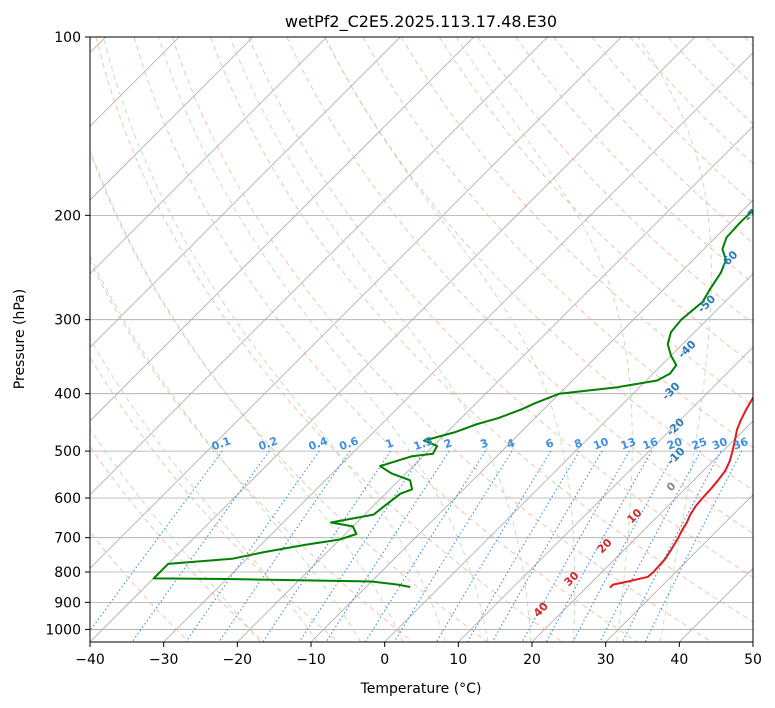 Image resolution: width=775 pixels, height=708 pixels. I want to click on y-tick-label: 800, so click(67, 573).